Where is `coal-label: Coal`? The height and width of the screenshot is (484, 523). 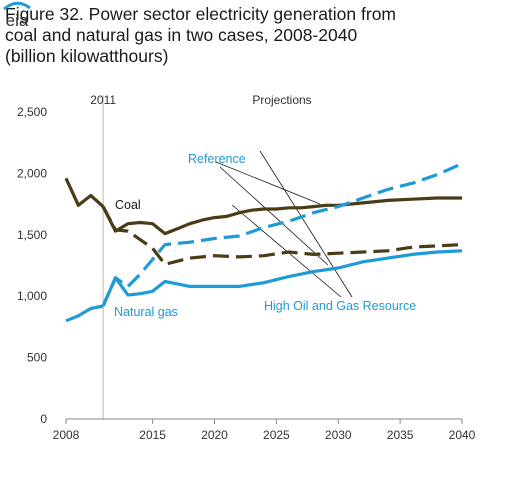
coal-label: Coal is located at coordinates (128, 205).